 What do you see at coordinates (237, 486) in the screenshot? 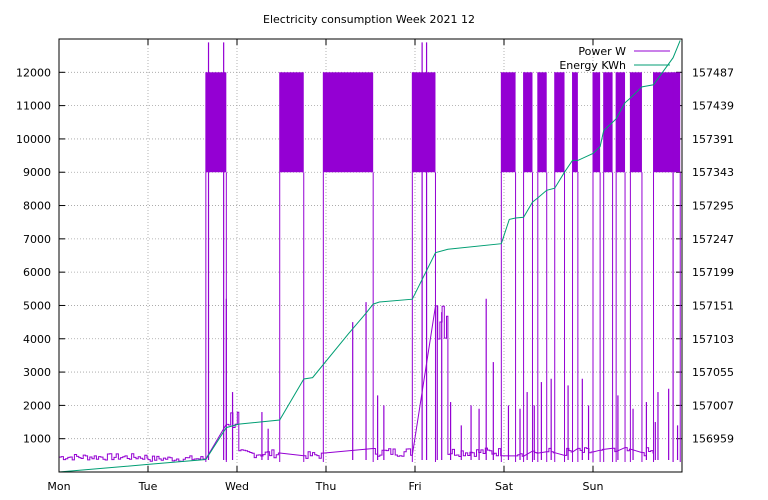
I see `x-tick-label: Wed` at bounding box center [237, 486].